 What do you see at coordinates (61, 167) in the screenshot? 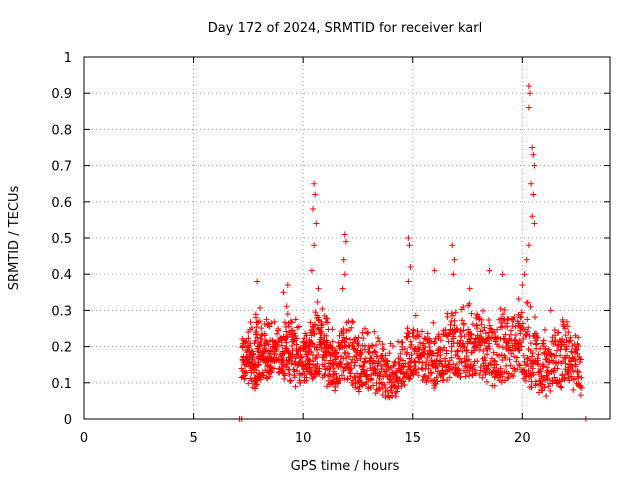
I see `y-tick-label: 0.7` at bounding box center [61, 167].